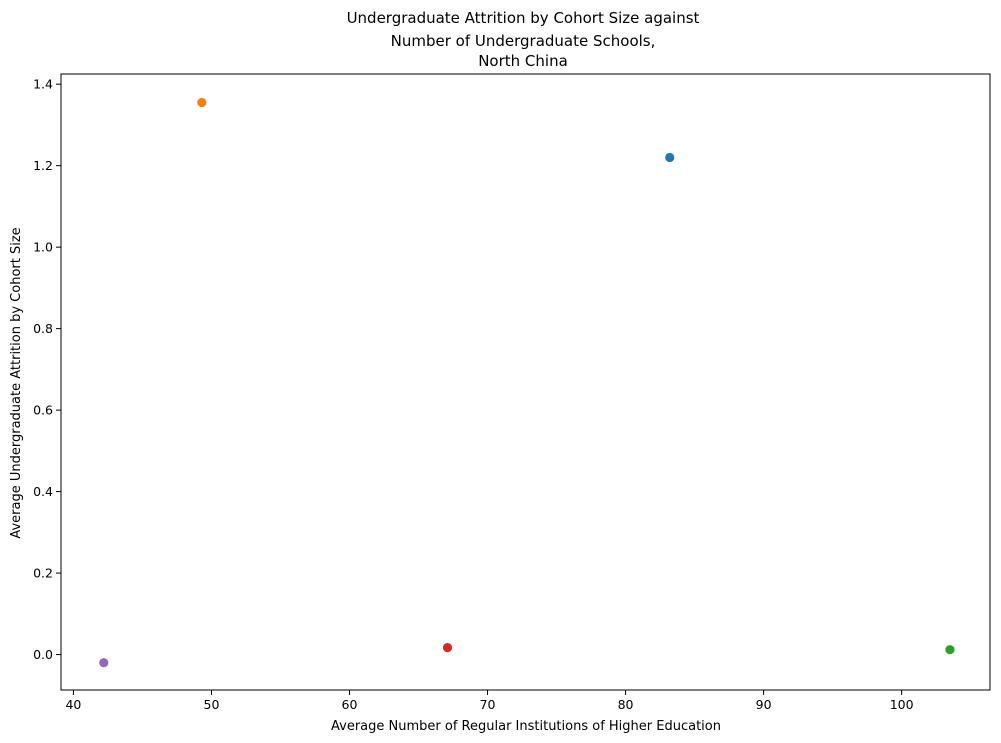  I want to click on x-tick-label: 90, so click(764, 704).